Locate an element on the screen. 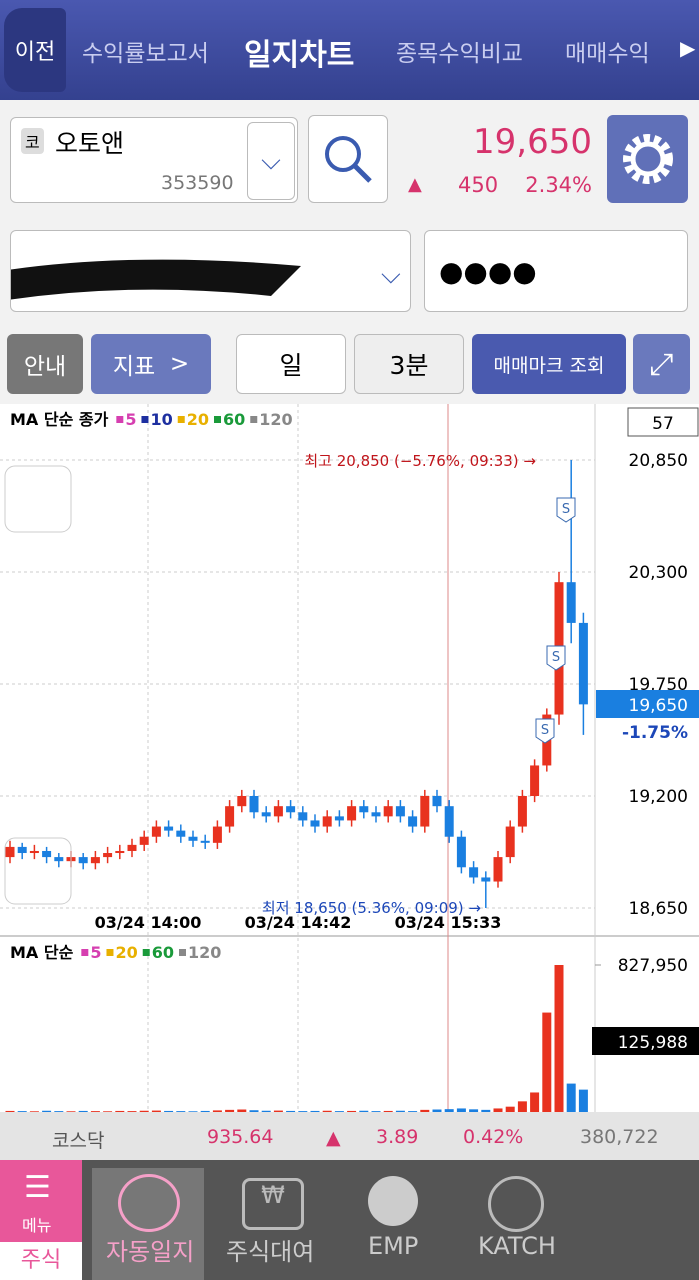  count: 57 is located at coordinates (663, 424).